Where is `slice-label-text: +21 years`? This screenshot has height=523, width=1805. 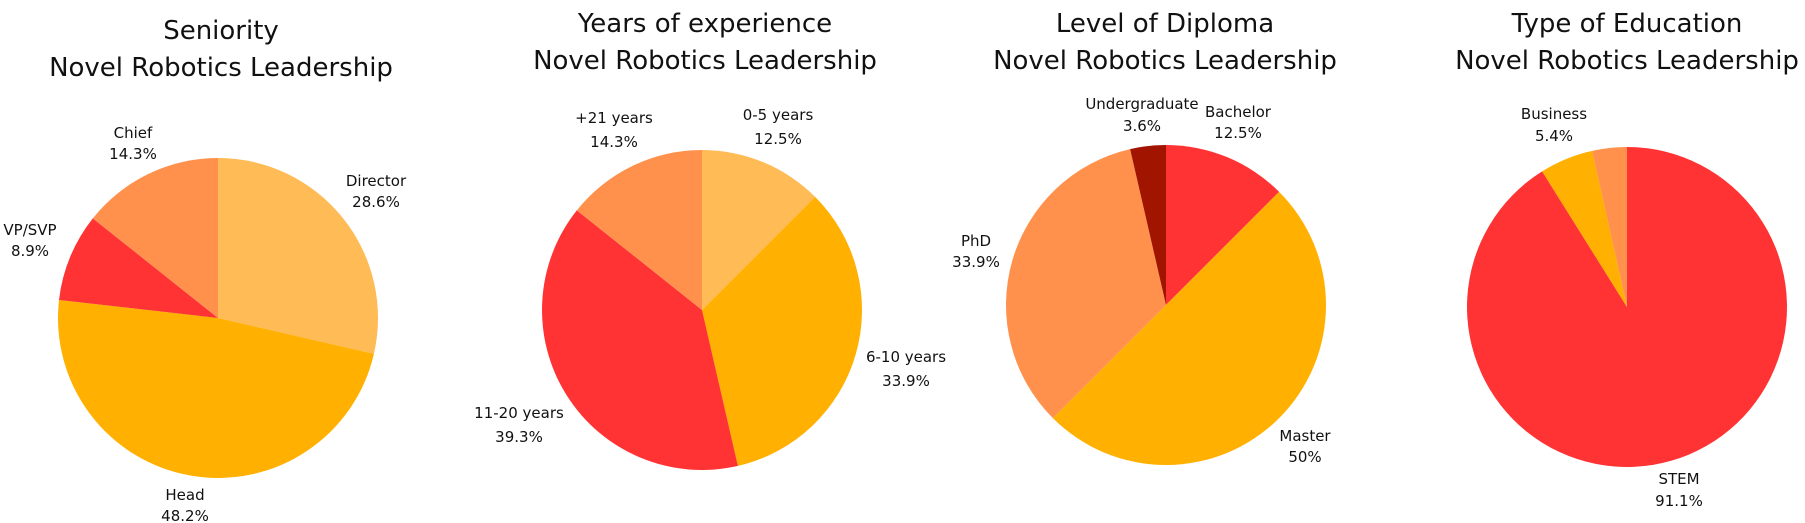
slice-label-text: +21 years is located at coordinates (614, 118).